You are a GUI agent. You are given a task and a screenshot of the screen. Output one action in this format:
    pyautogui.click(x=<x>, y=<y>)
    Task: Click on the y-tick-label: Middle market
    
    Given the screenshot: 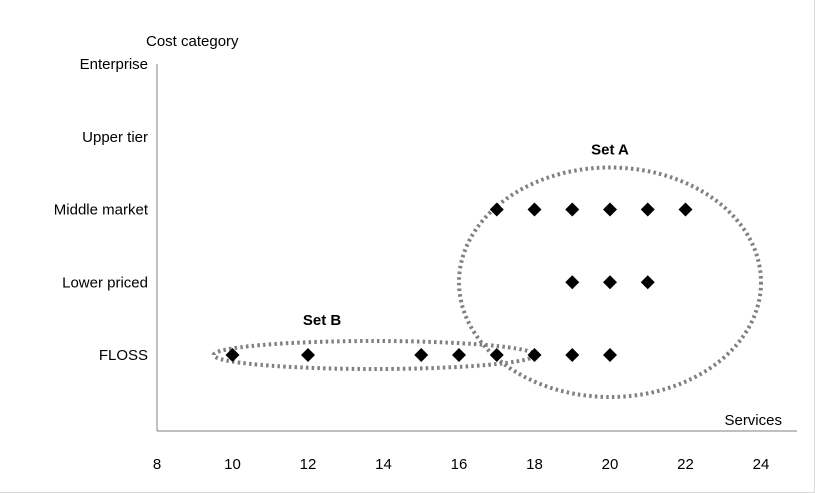 What is the action you would take?
    pyautogui.click(x=101, y=210)
    